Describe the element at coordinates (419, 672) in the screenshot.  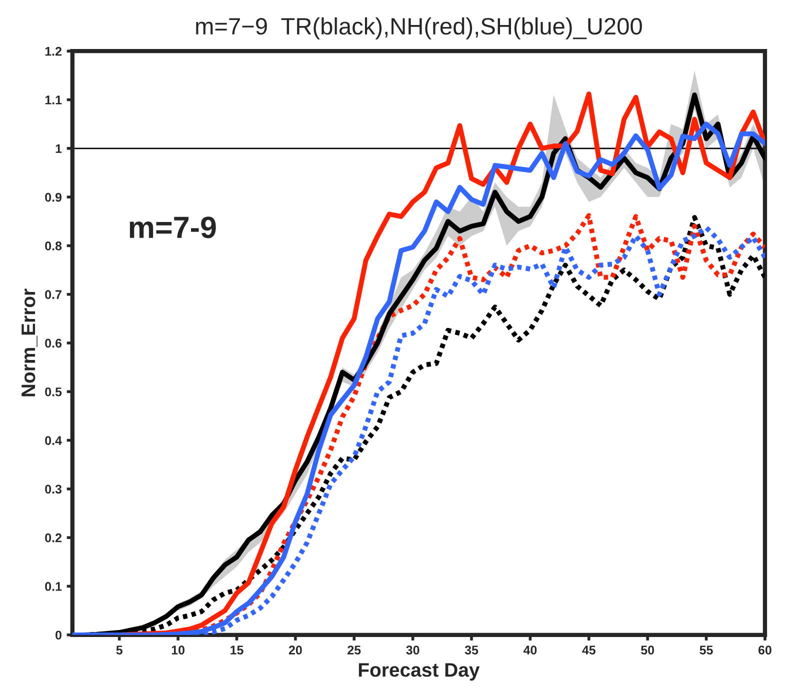
I see `x-axis-title: Forecast Day` at that location.